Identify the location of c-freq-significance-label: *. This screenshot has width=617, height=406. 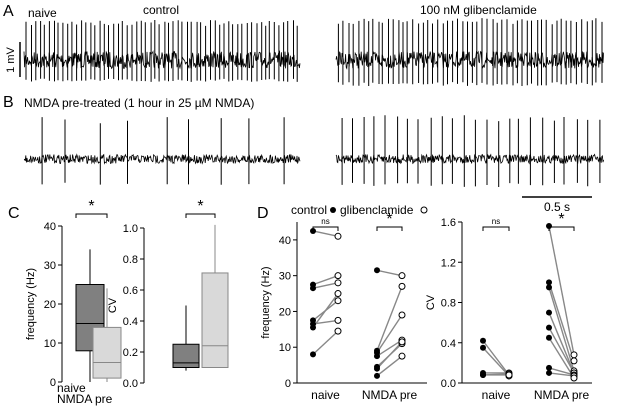
(91, 206).